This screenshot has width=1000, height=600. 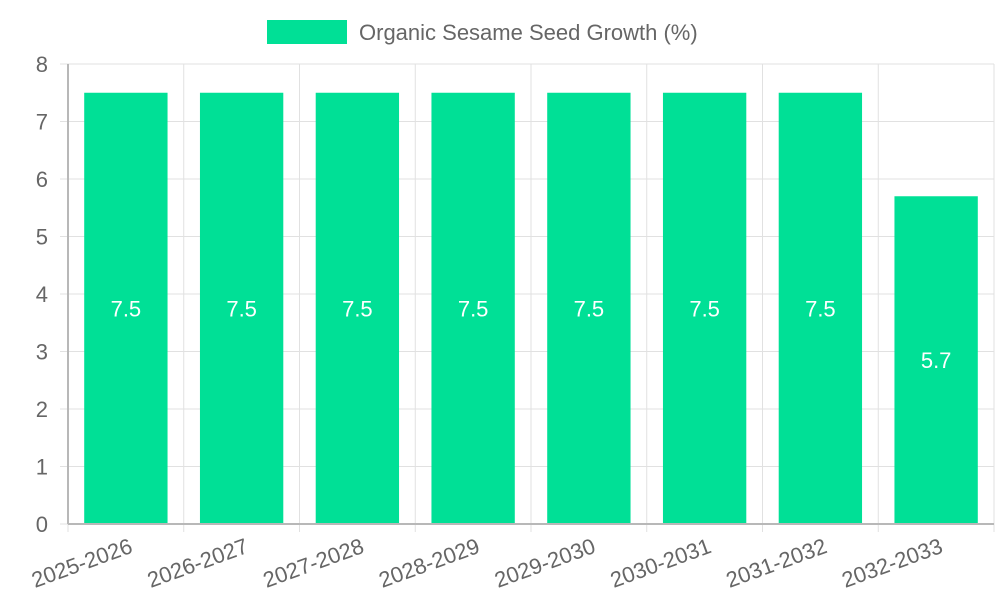 What do you see at coordinates (528, 32) in the screenshot?
I see `legend-label: Organic Sesame Seed Growth (%)` at bounding box center [528, 32].